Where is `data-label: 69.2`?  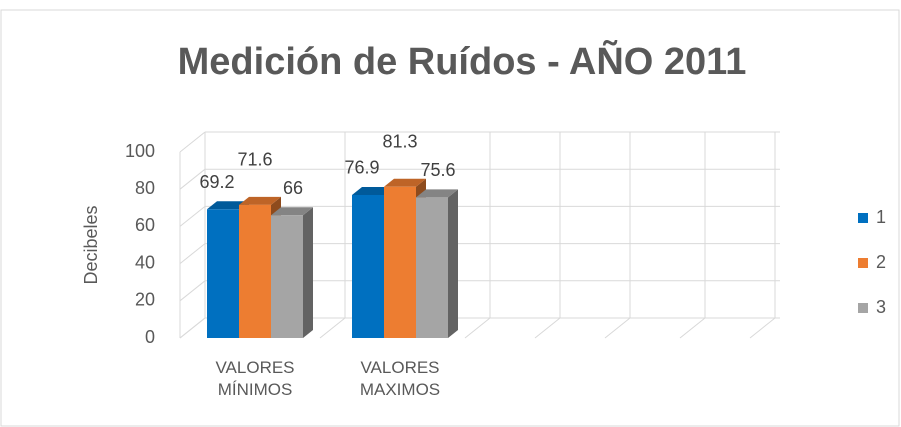 data-label: 69.2 is located at coordinates (216, 182).